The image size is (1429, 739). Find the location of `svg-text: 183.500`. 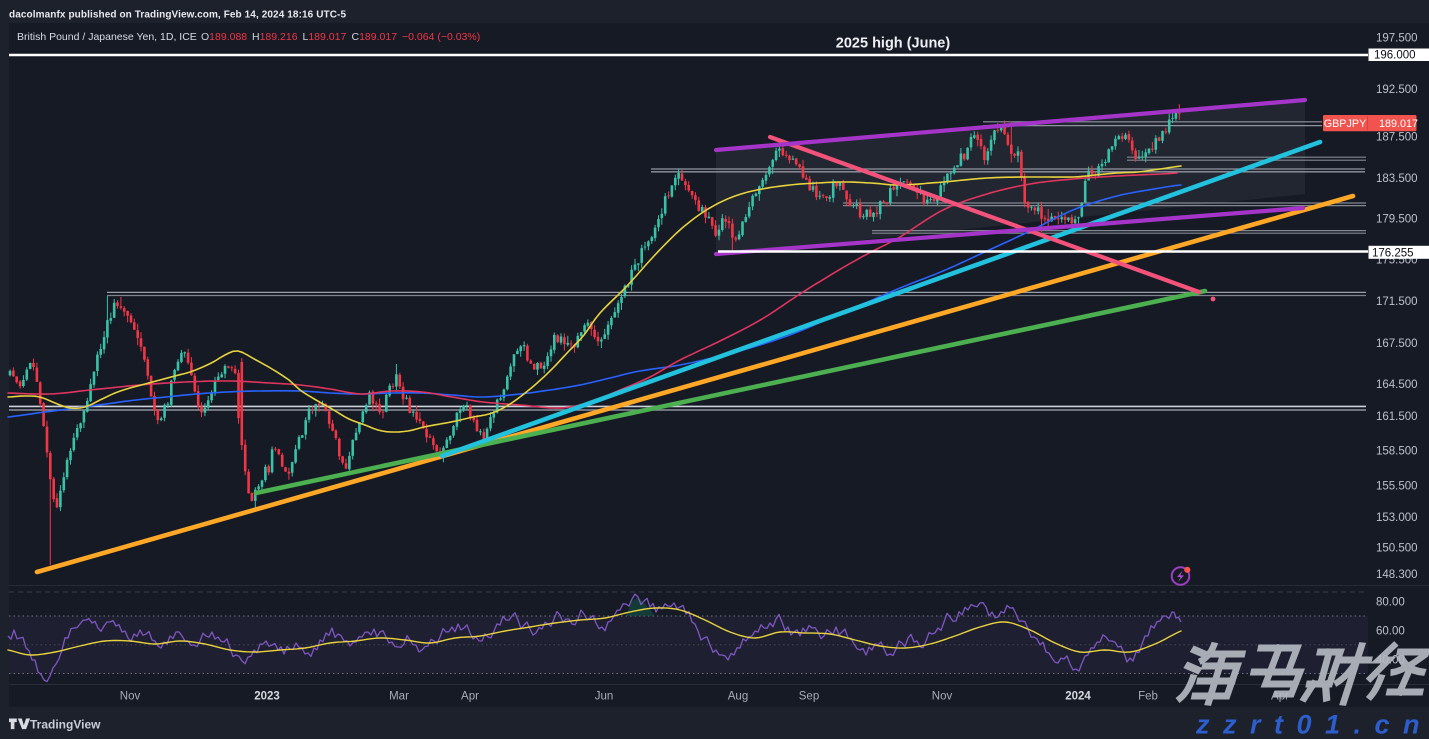

svg-text: 183.500 is located at coordinates (1397, 179).